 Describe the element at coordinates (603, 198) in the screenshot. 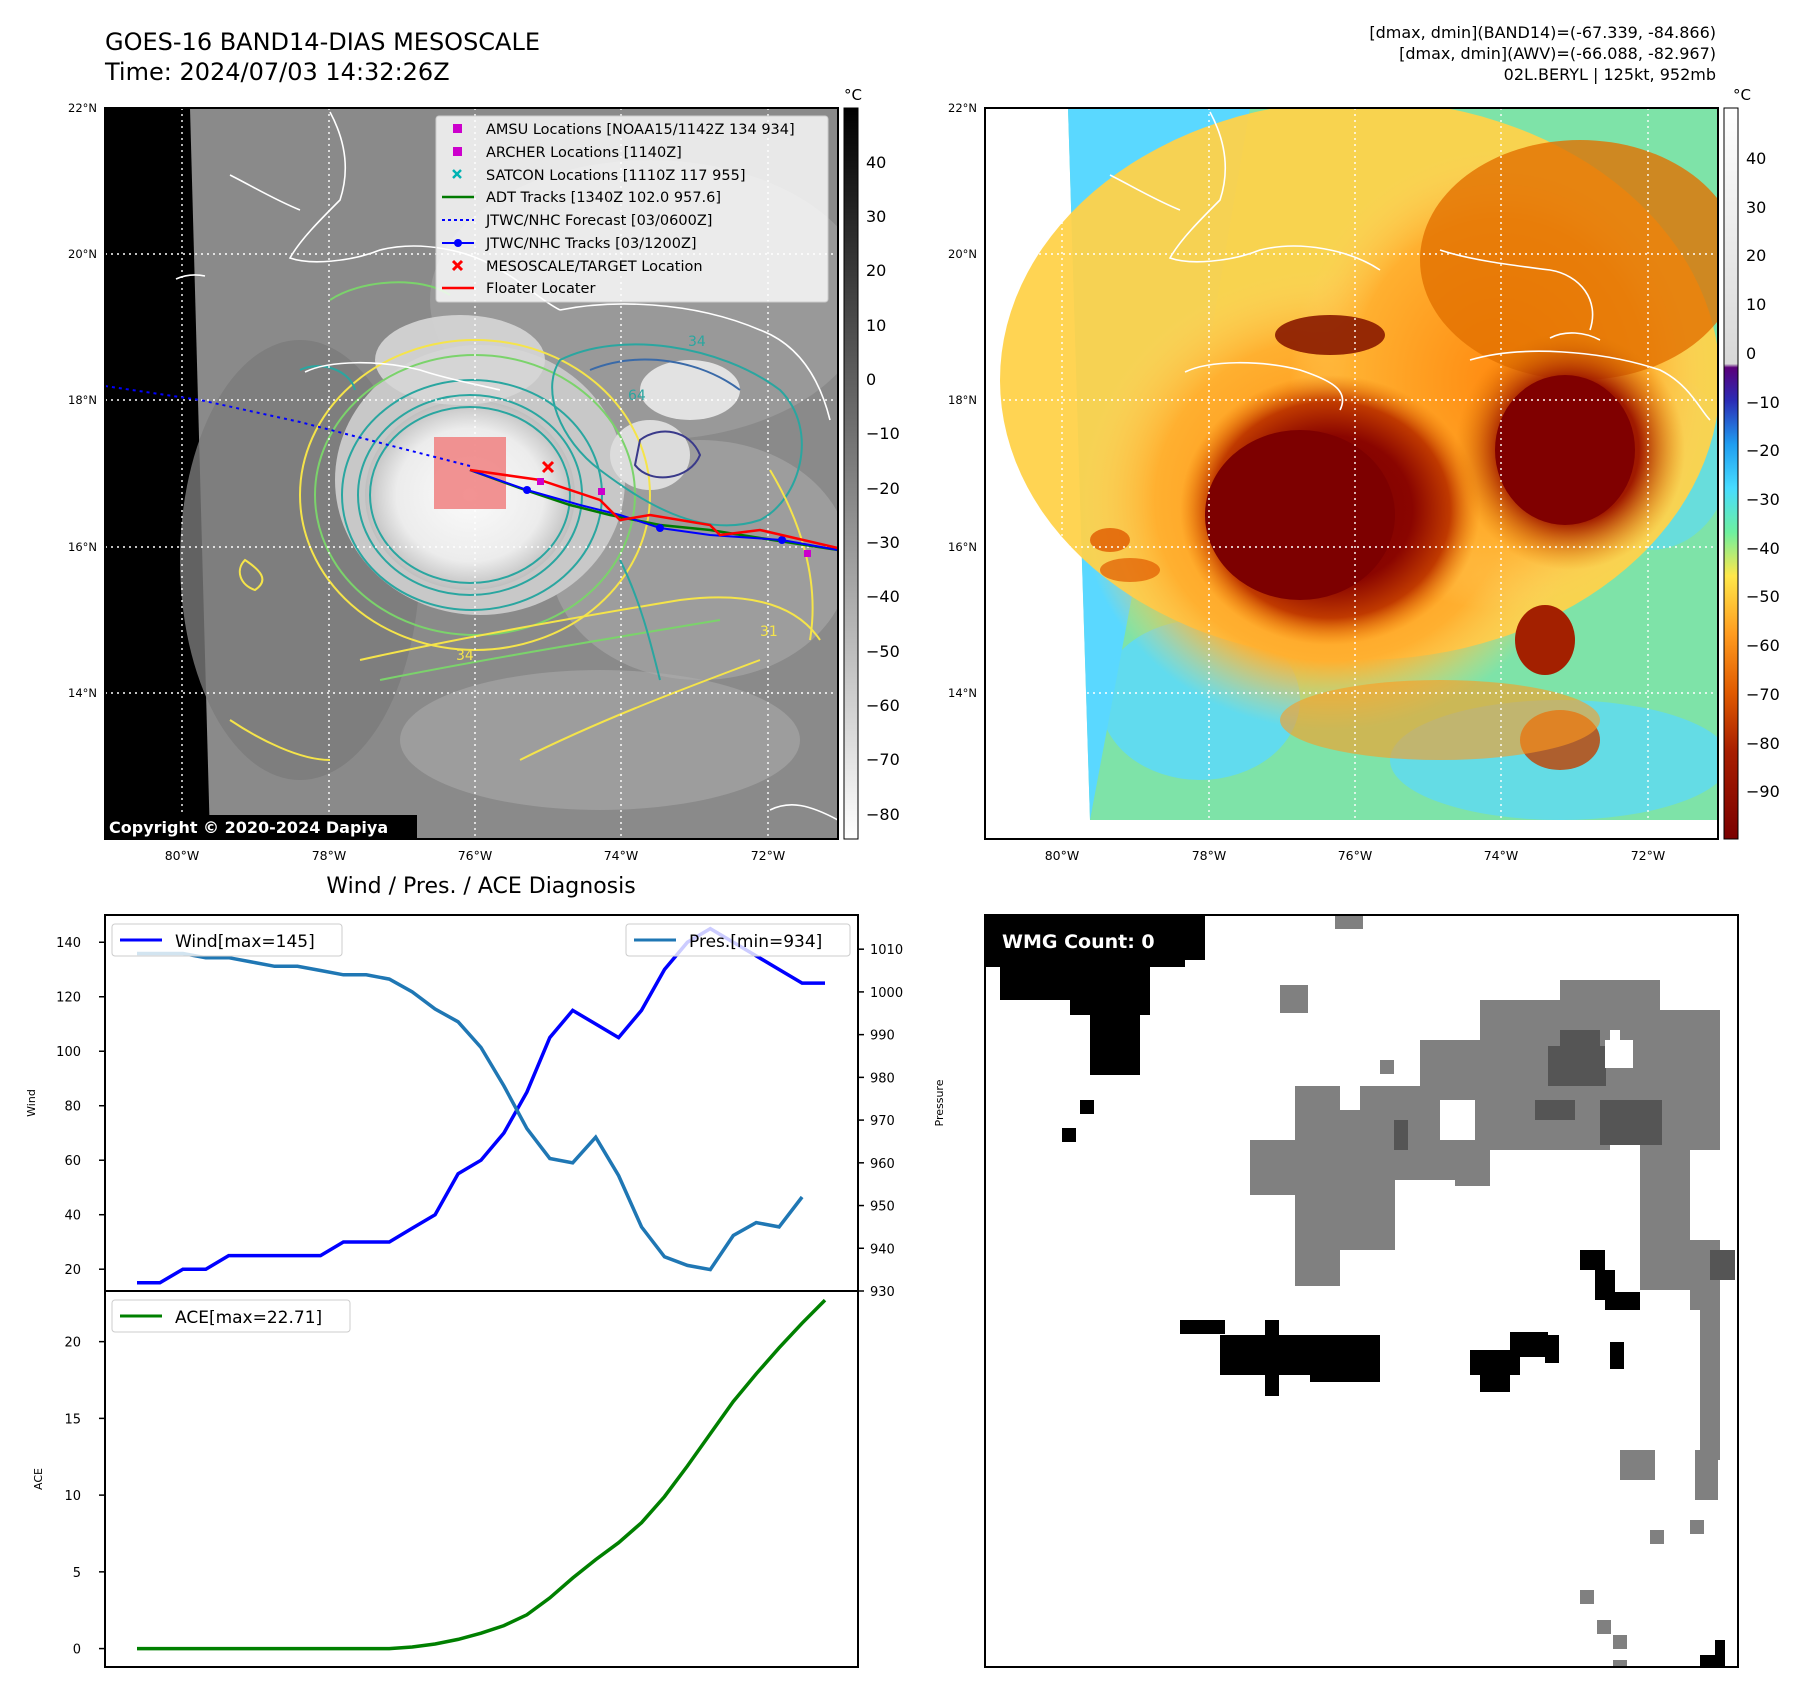

I see `legend-adt: ADT Tracks [1340Z 102.0 957.6]` at that location.